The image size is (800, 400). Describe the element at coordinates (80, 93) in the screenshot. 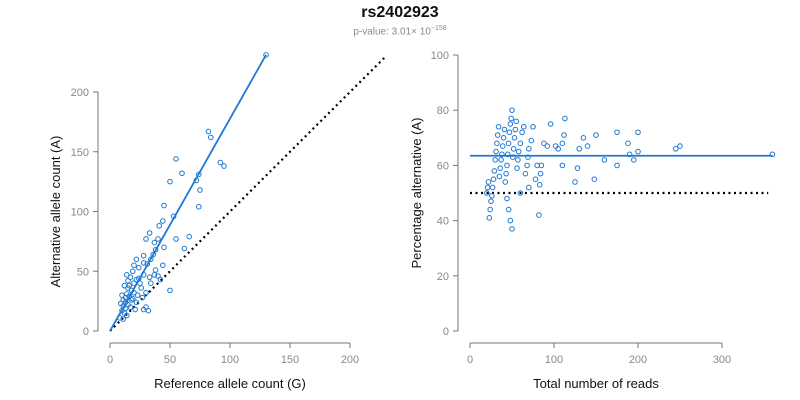

I see `y-tick-label: 200` at that location.